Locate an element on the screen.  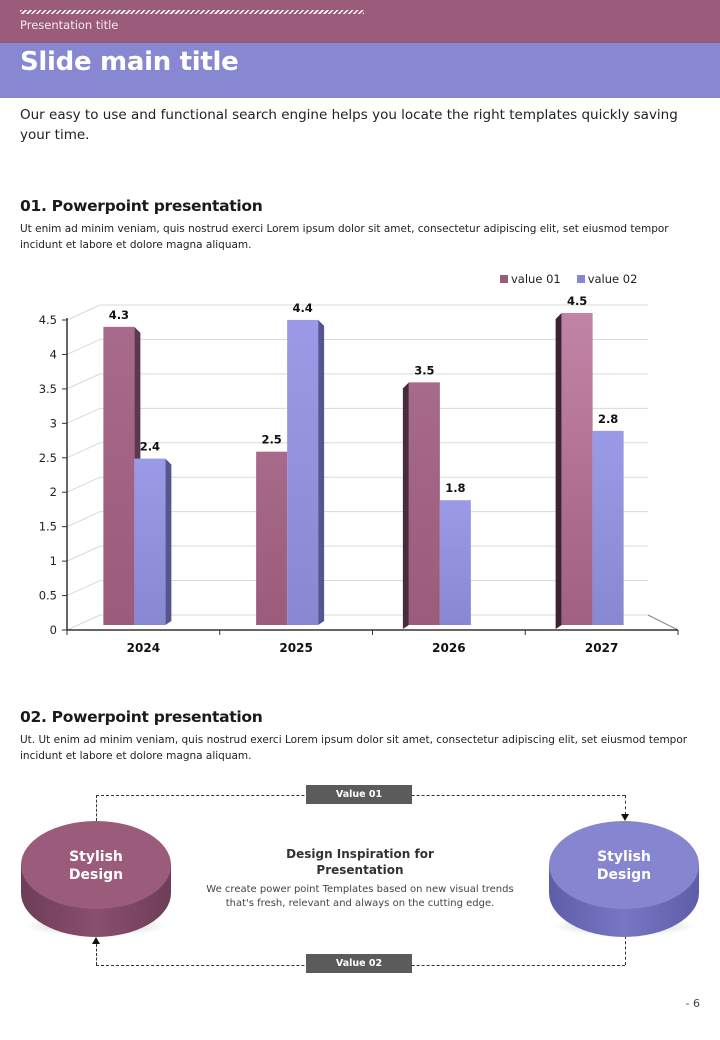
diagram-center-title: Design Inspiration for Presentation is located at coordinates (360, 862).